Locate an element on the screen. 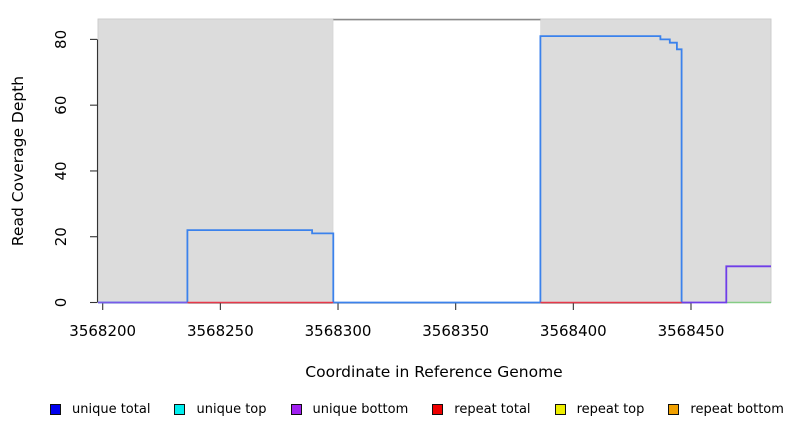 Image resolution: width=792 pixels, height=432 pixels. legend-item-repeat-bottom: repeat bottom is located at coordinates (726, 409).